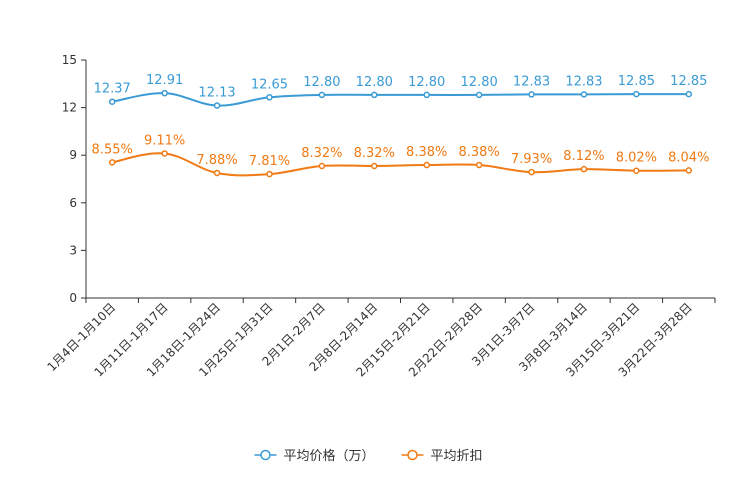 The width and height of the screenshot is (744, 500). What do you see at coordinates (531, 159) in the screenshot?
I see `data-label: 7.93%` at bounding box center [531, 159].